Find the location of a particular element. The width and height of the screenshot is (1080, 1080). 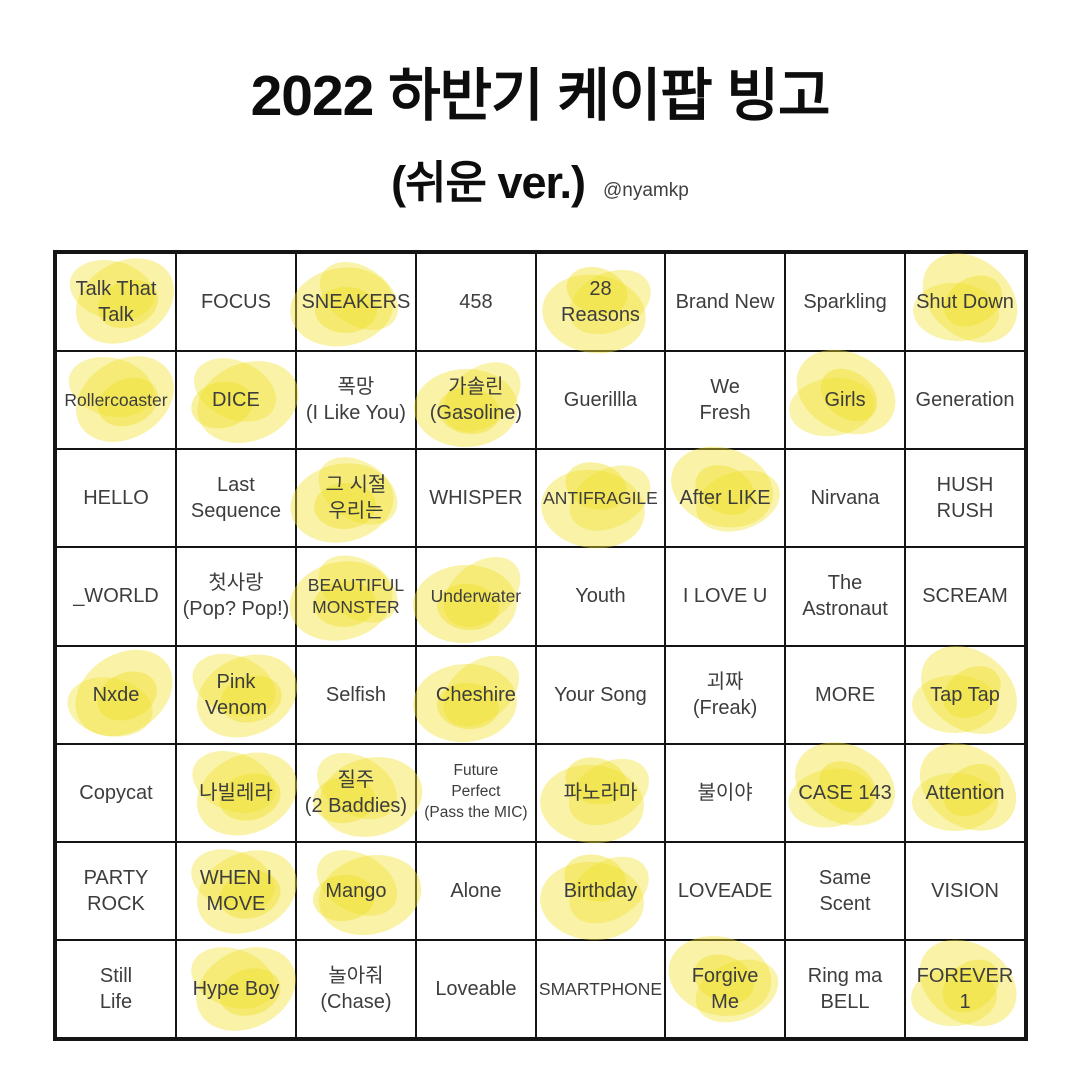

bingo-cell: 가솔린 (Gasoline) is located at coordinates (474, 399).